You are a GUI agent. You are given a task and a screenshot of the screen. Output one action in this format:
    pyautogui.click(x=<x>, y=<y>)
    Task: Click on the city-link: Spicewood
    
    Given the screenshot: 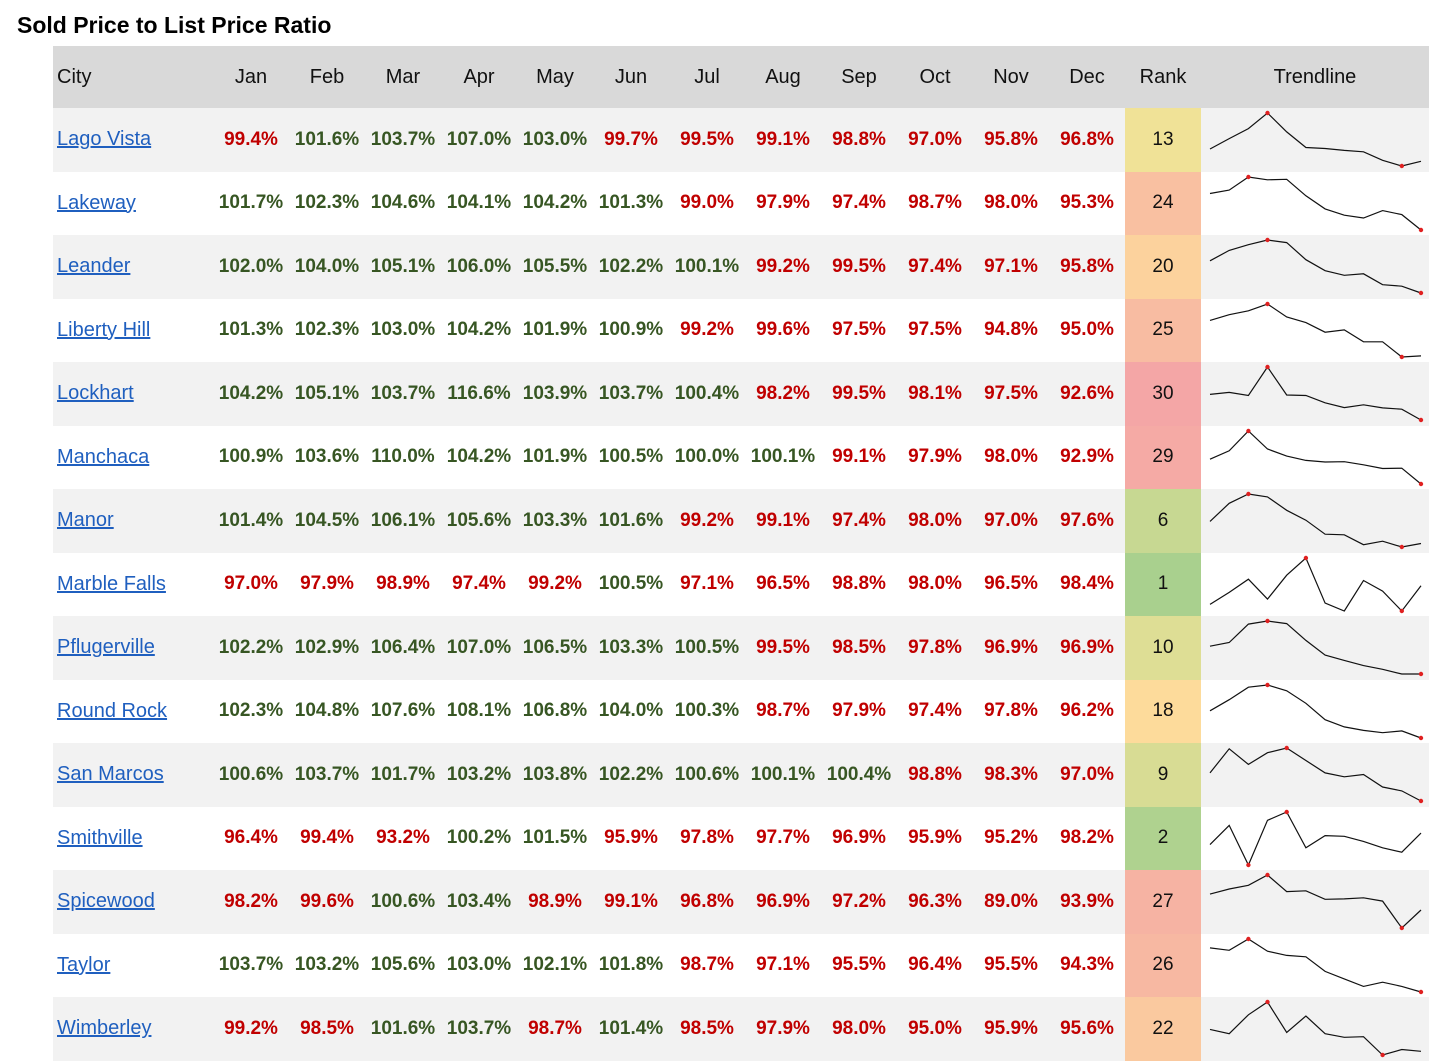 What is the action you would take?
    pyautogui.click(x=106, y=901)
    